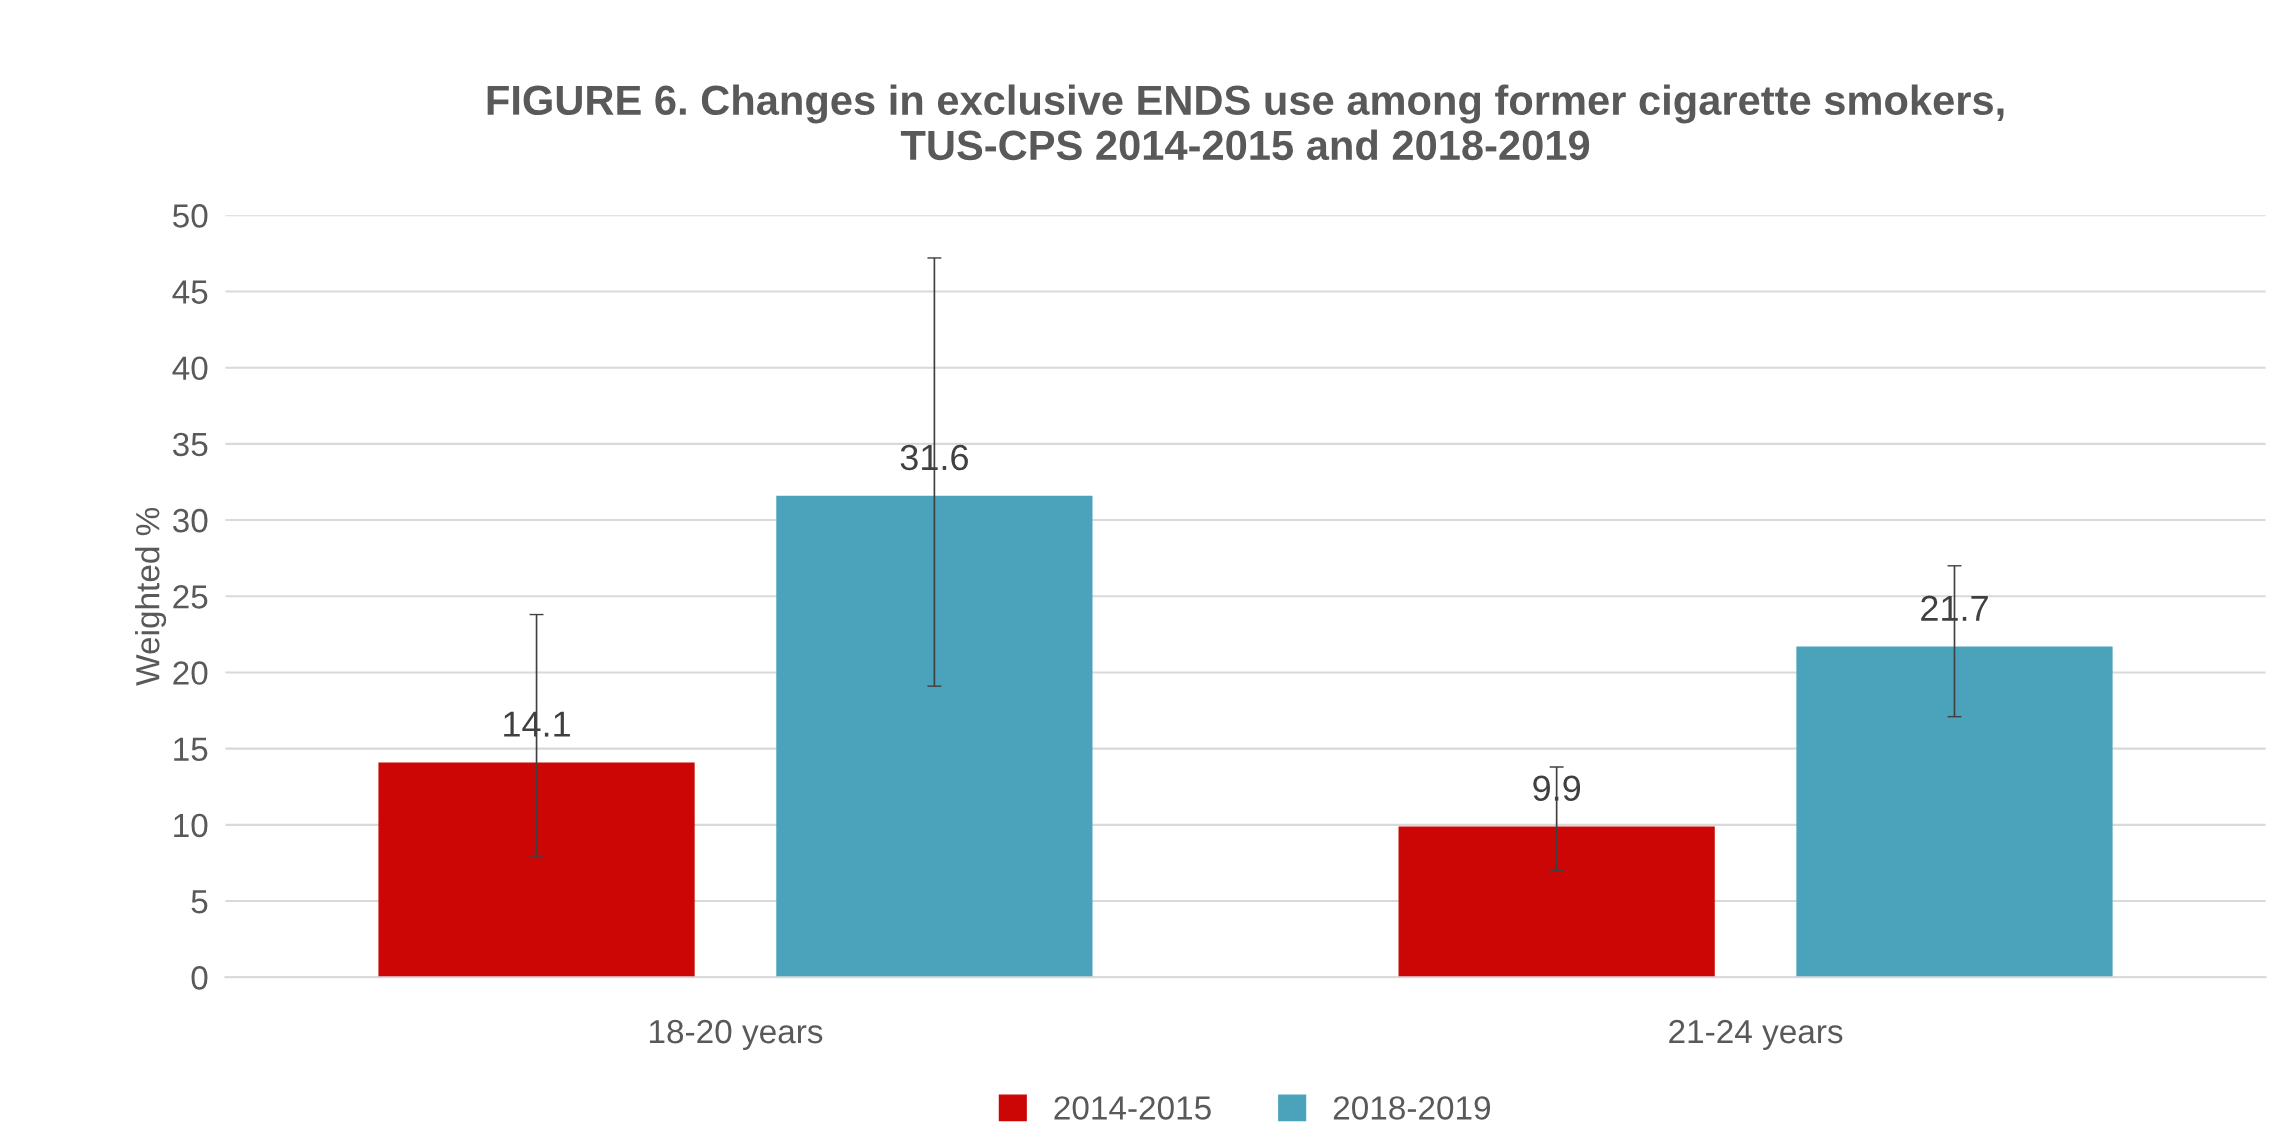 This screenshot has width=2277, height=1139. Describe the element at coordinates (190, 444) in the screenshot. I see `y-tick-label: 35` at that location.